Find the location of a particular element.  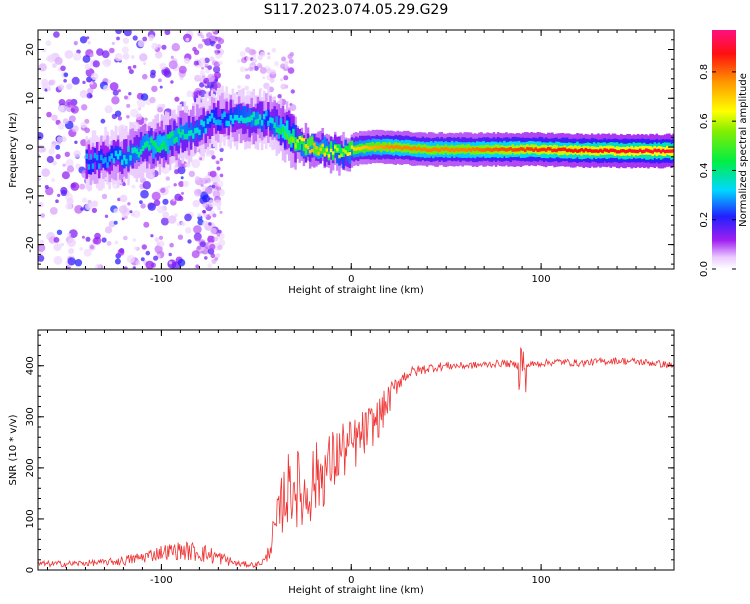

colorbar-tick-label: 0.2 is located at coordinates (704, 220).